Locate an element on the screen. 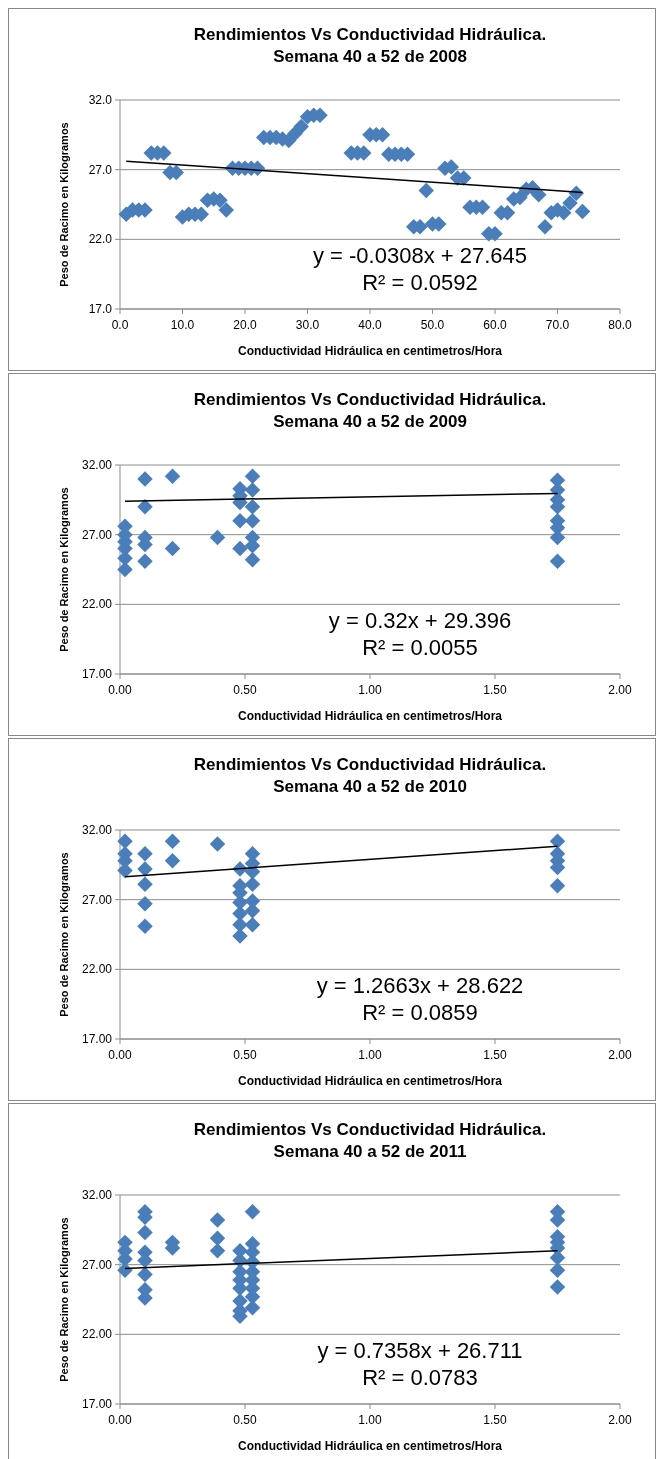 Image resolution: width=658 pixels, height=1459 pixels. annotation: R² = 0.0055 is located at coordinates (420, 648).